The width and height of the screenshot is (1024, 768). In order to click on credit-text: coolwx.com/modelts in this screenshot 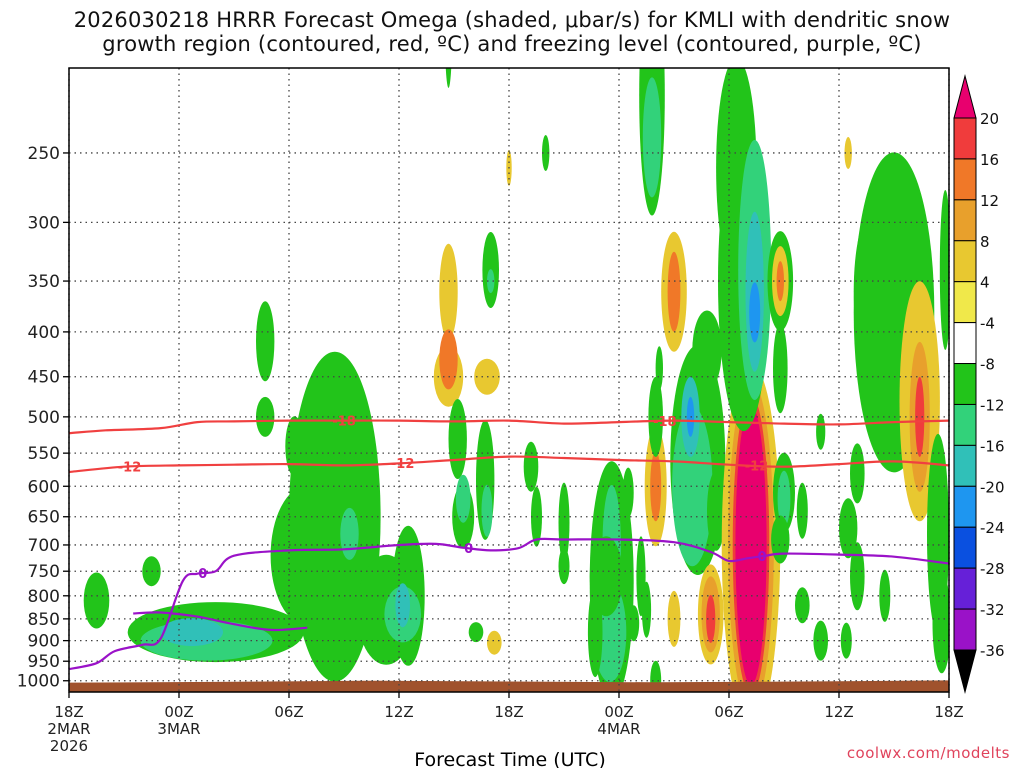, I will do `click(928, 753)`.